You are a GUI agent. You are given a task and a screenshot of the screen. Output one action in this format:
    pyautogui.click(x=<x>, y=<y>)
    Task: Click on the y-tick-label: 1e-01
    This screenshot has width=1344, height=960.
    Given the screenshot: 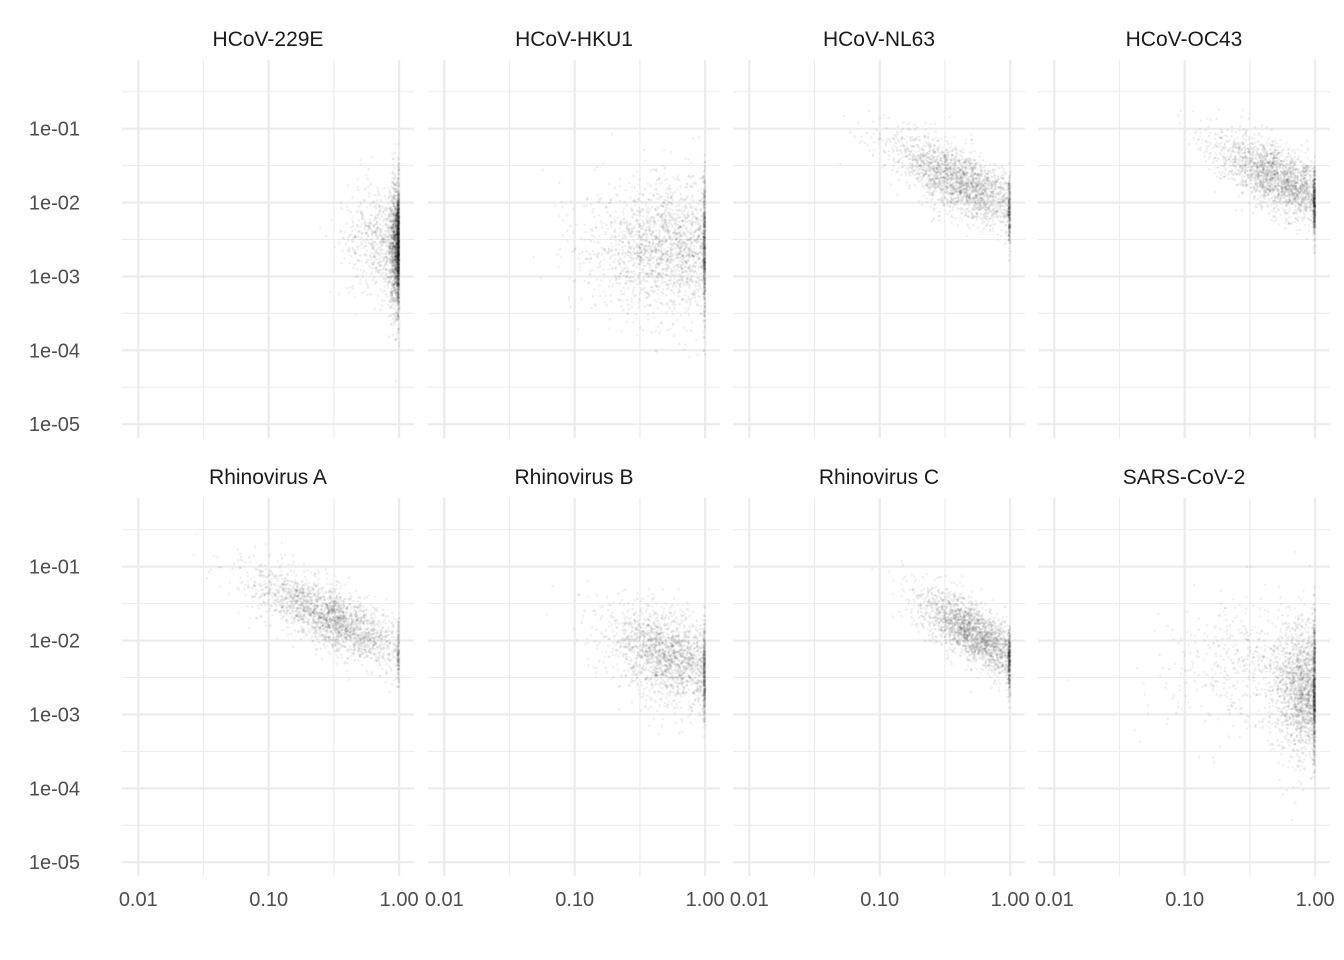 What is the action you would take?
    pyautogui.click(x=54, y=130)
    